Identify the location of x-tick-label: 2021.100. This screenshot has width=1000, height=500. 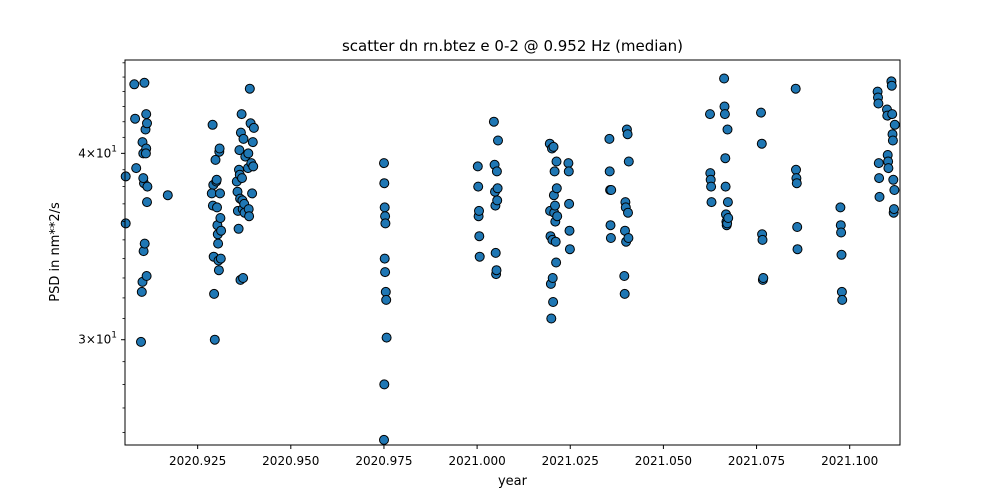
(849, 461).